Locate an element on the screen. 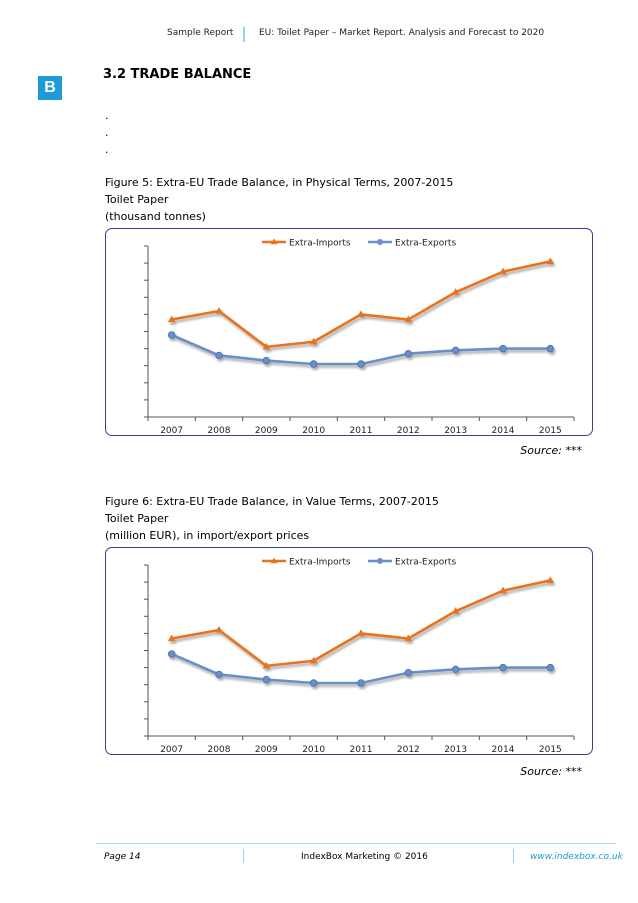  figure-6-source: Source: *** is located at coordinates (551, 771).